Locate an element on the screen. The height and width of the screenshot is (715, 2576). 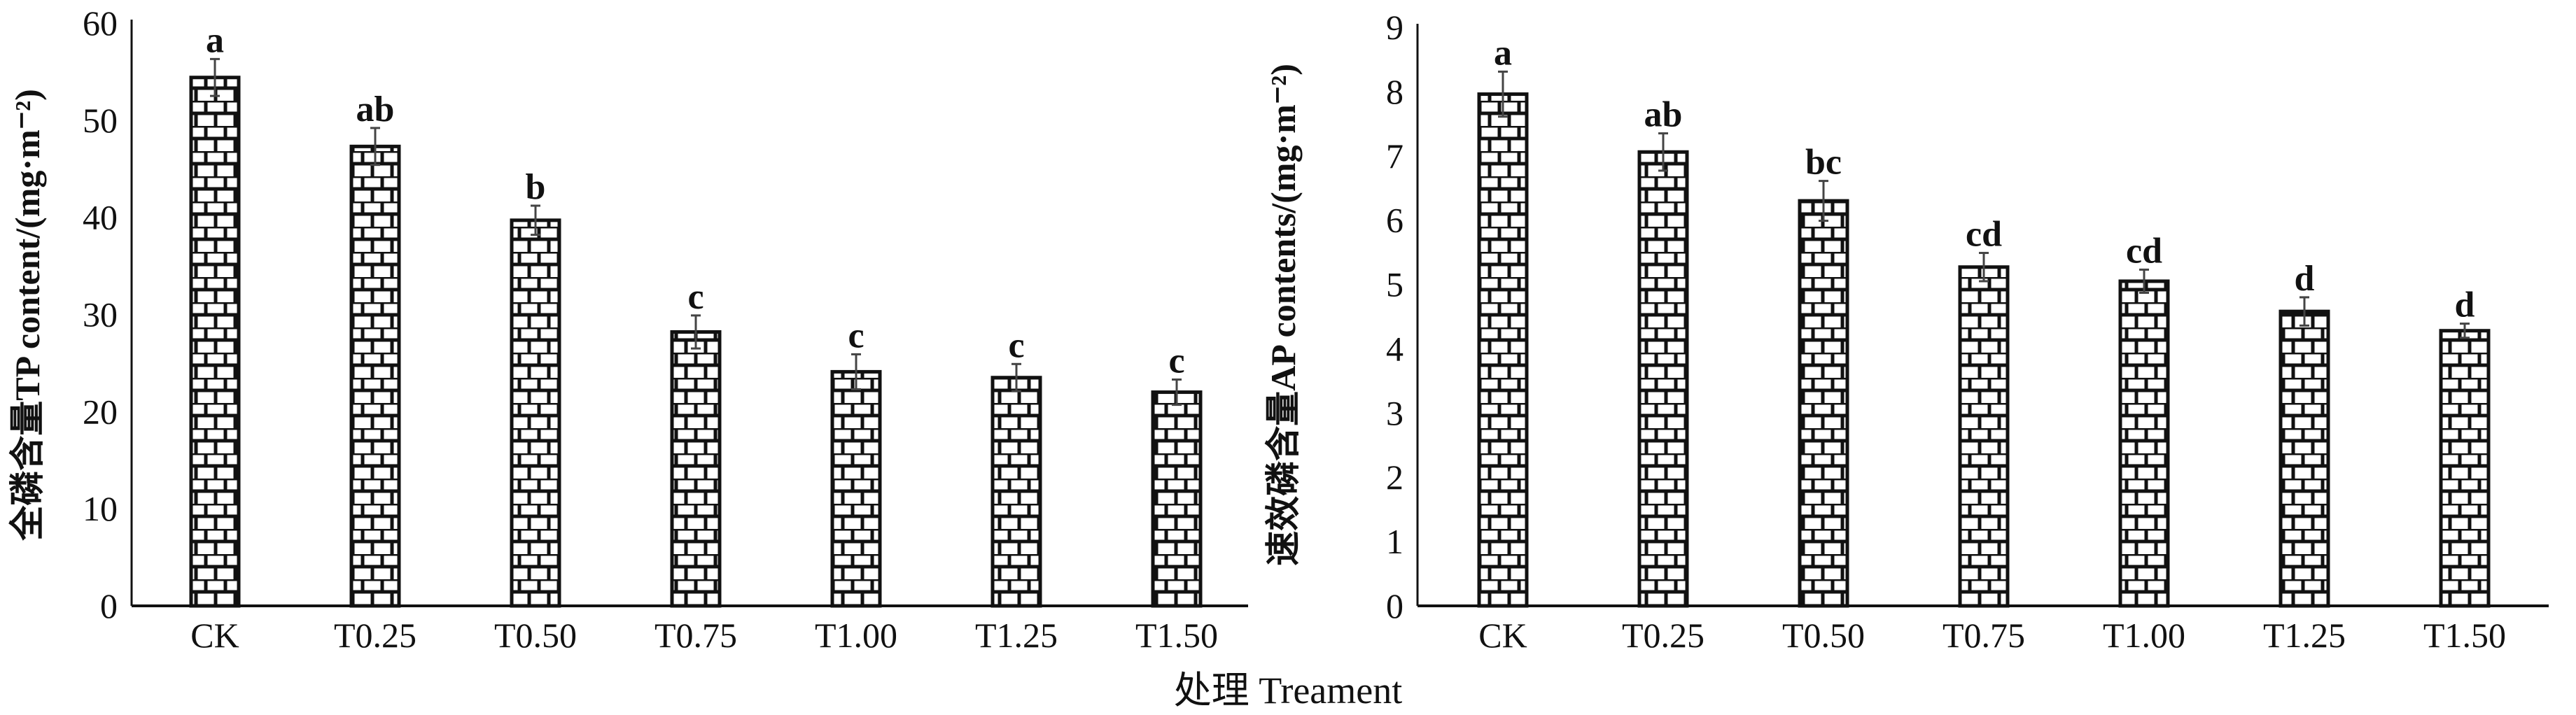
y-tick-label: 10 is located at coordinates (100, 508).